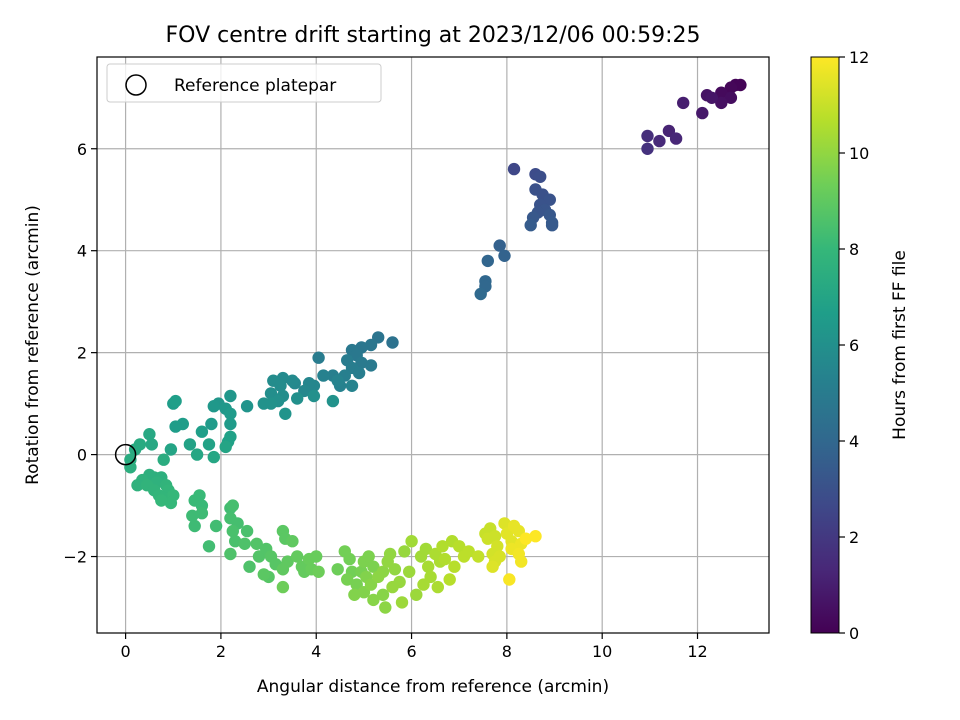 The height and width of the screenshot is (720, 960). What do you see at coordinates (221, 651) in the screenshot?
I see `x-tick-label: 2` at bounding box center [221, 651].